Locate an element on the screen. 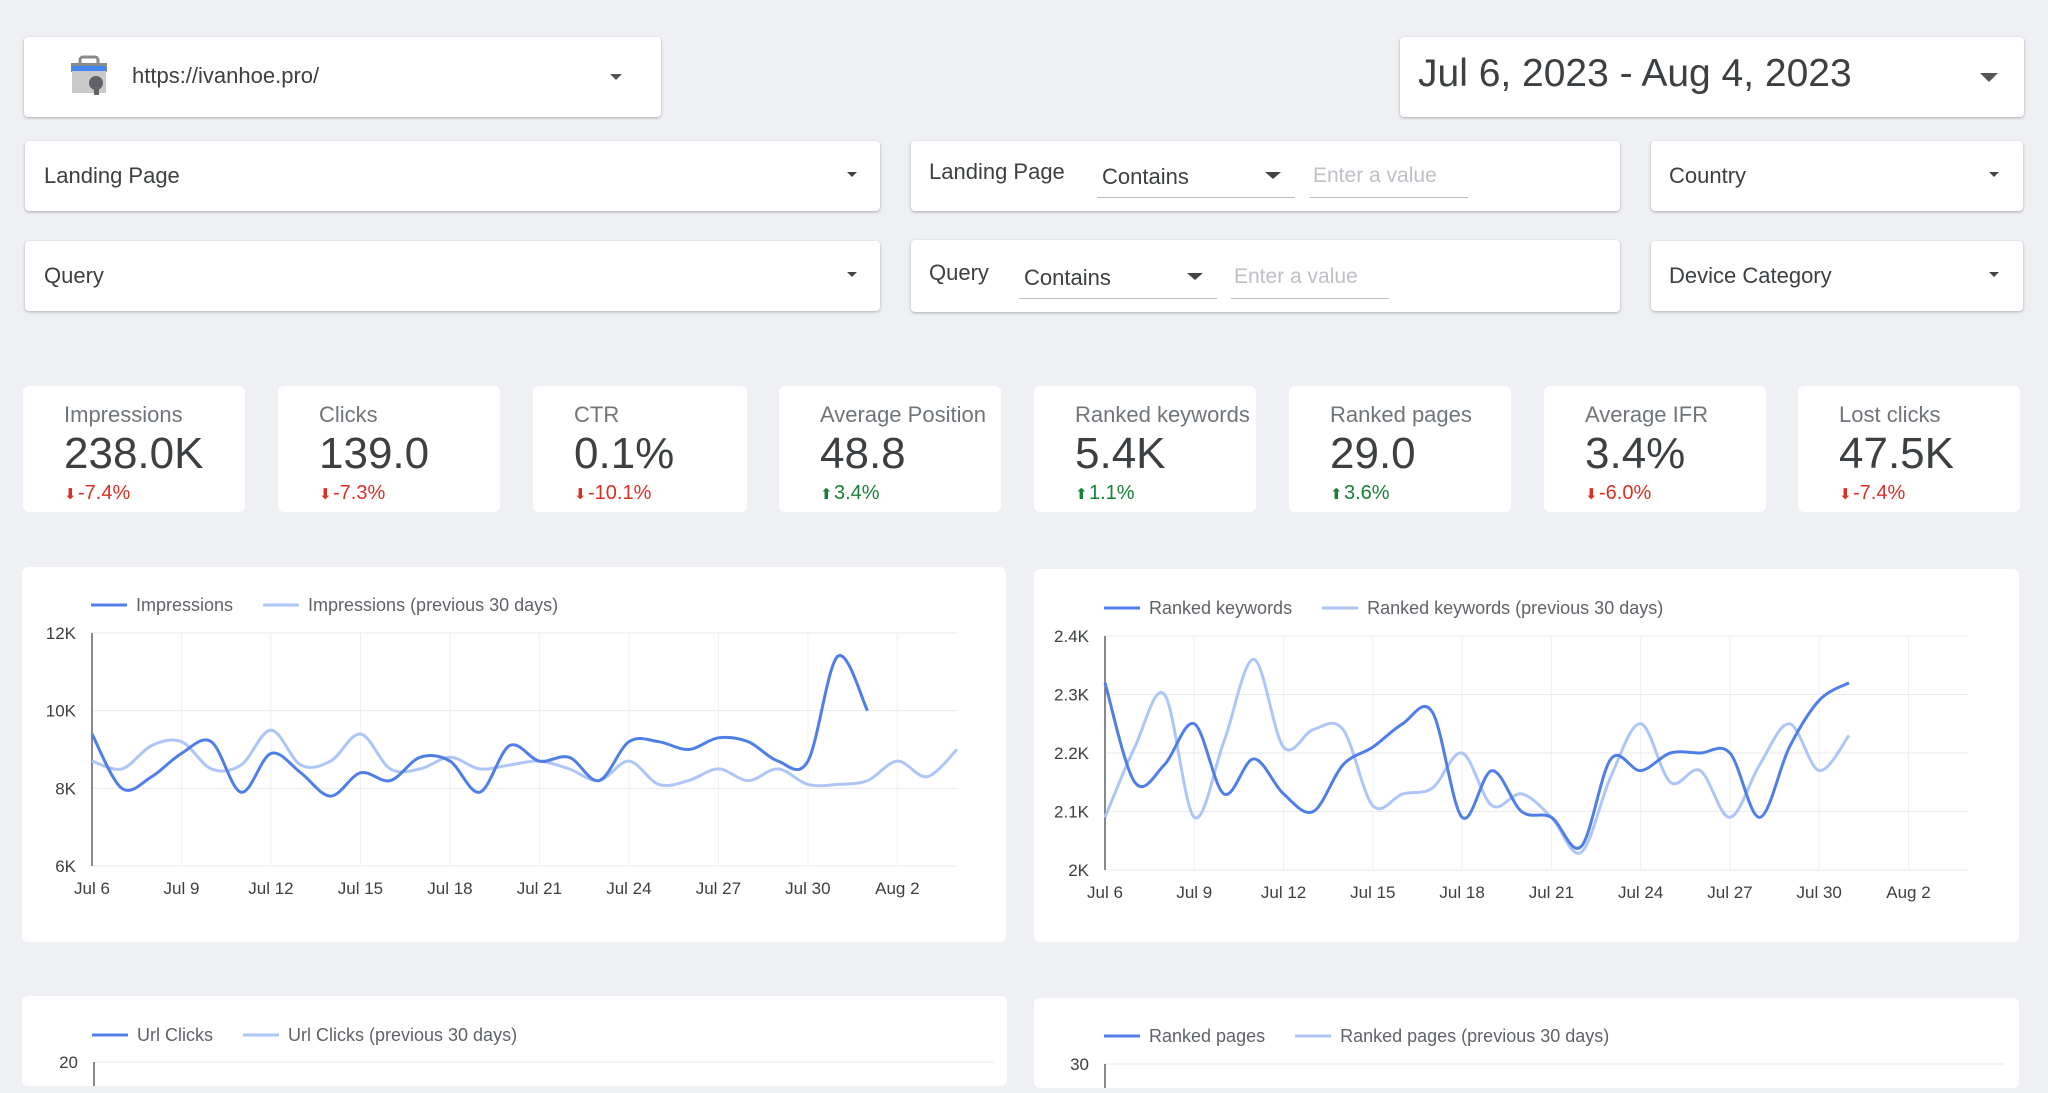 Image resolution: width=2048 pixels, height=1093 pixels. kpi-title: Lost clicks is located at coordinates (1890, 414).